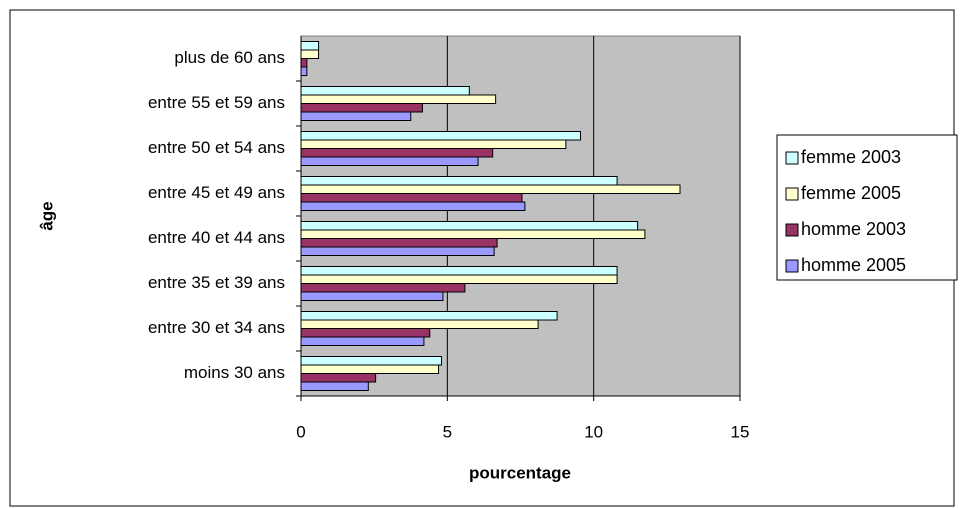  I want to click on y-tick-label: entre 40 et 44 ans, so click(216, 237).